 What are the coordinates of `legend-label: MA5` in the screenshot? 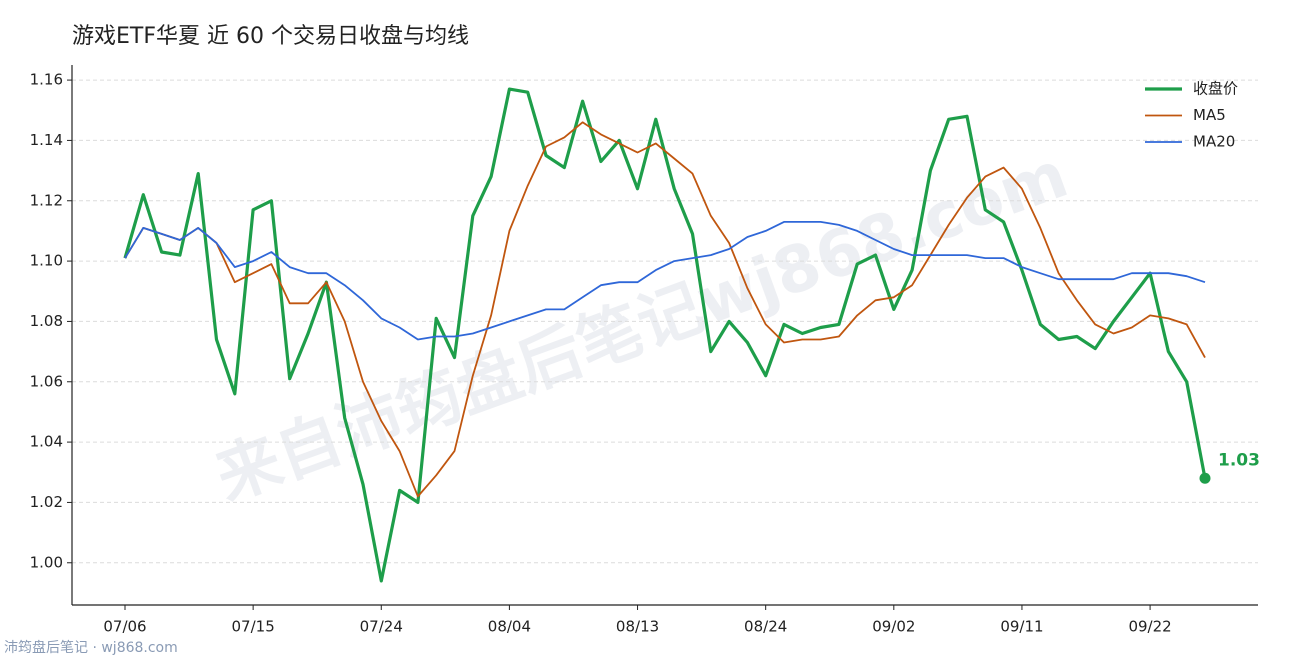 It's located at (1209, 115).